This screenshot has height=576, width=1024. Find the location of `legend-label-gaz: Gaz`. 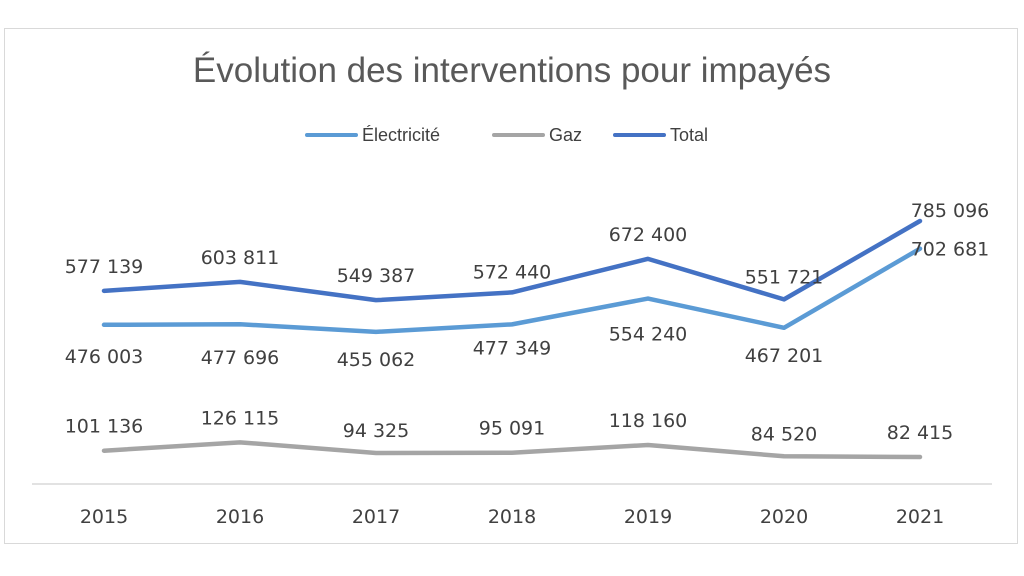

legend-label-gaz: Gaz is located at coordinates (565, 135).